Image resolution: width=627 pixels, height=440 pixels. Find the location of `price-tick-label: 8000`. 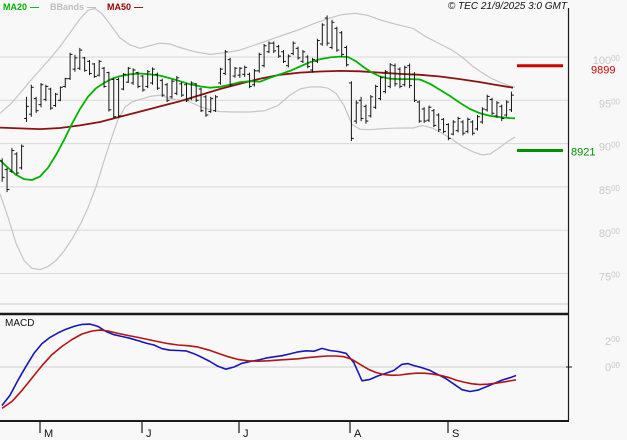

price-tick-label: 8000 is located at coordinates (610, 233).